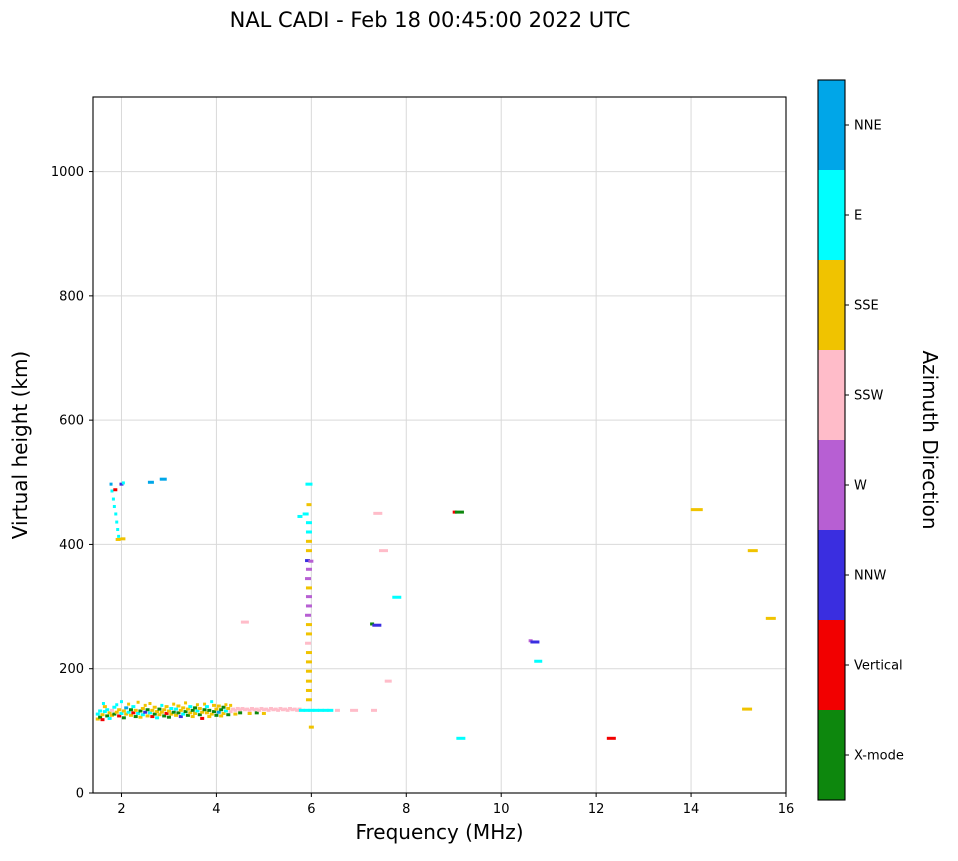  I want to click on colorbar-border, so click(831, 440).